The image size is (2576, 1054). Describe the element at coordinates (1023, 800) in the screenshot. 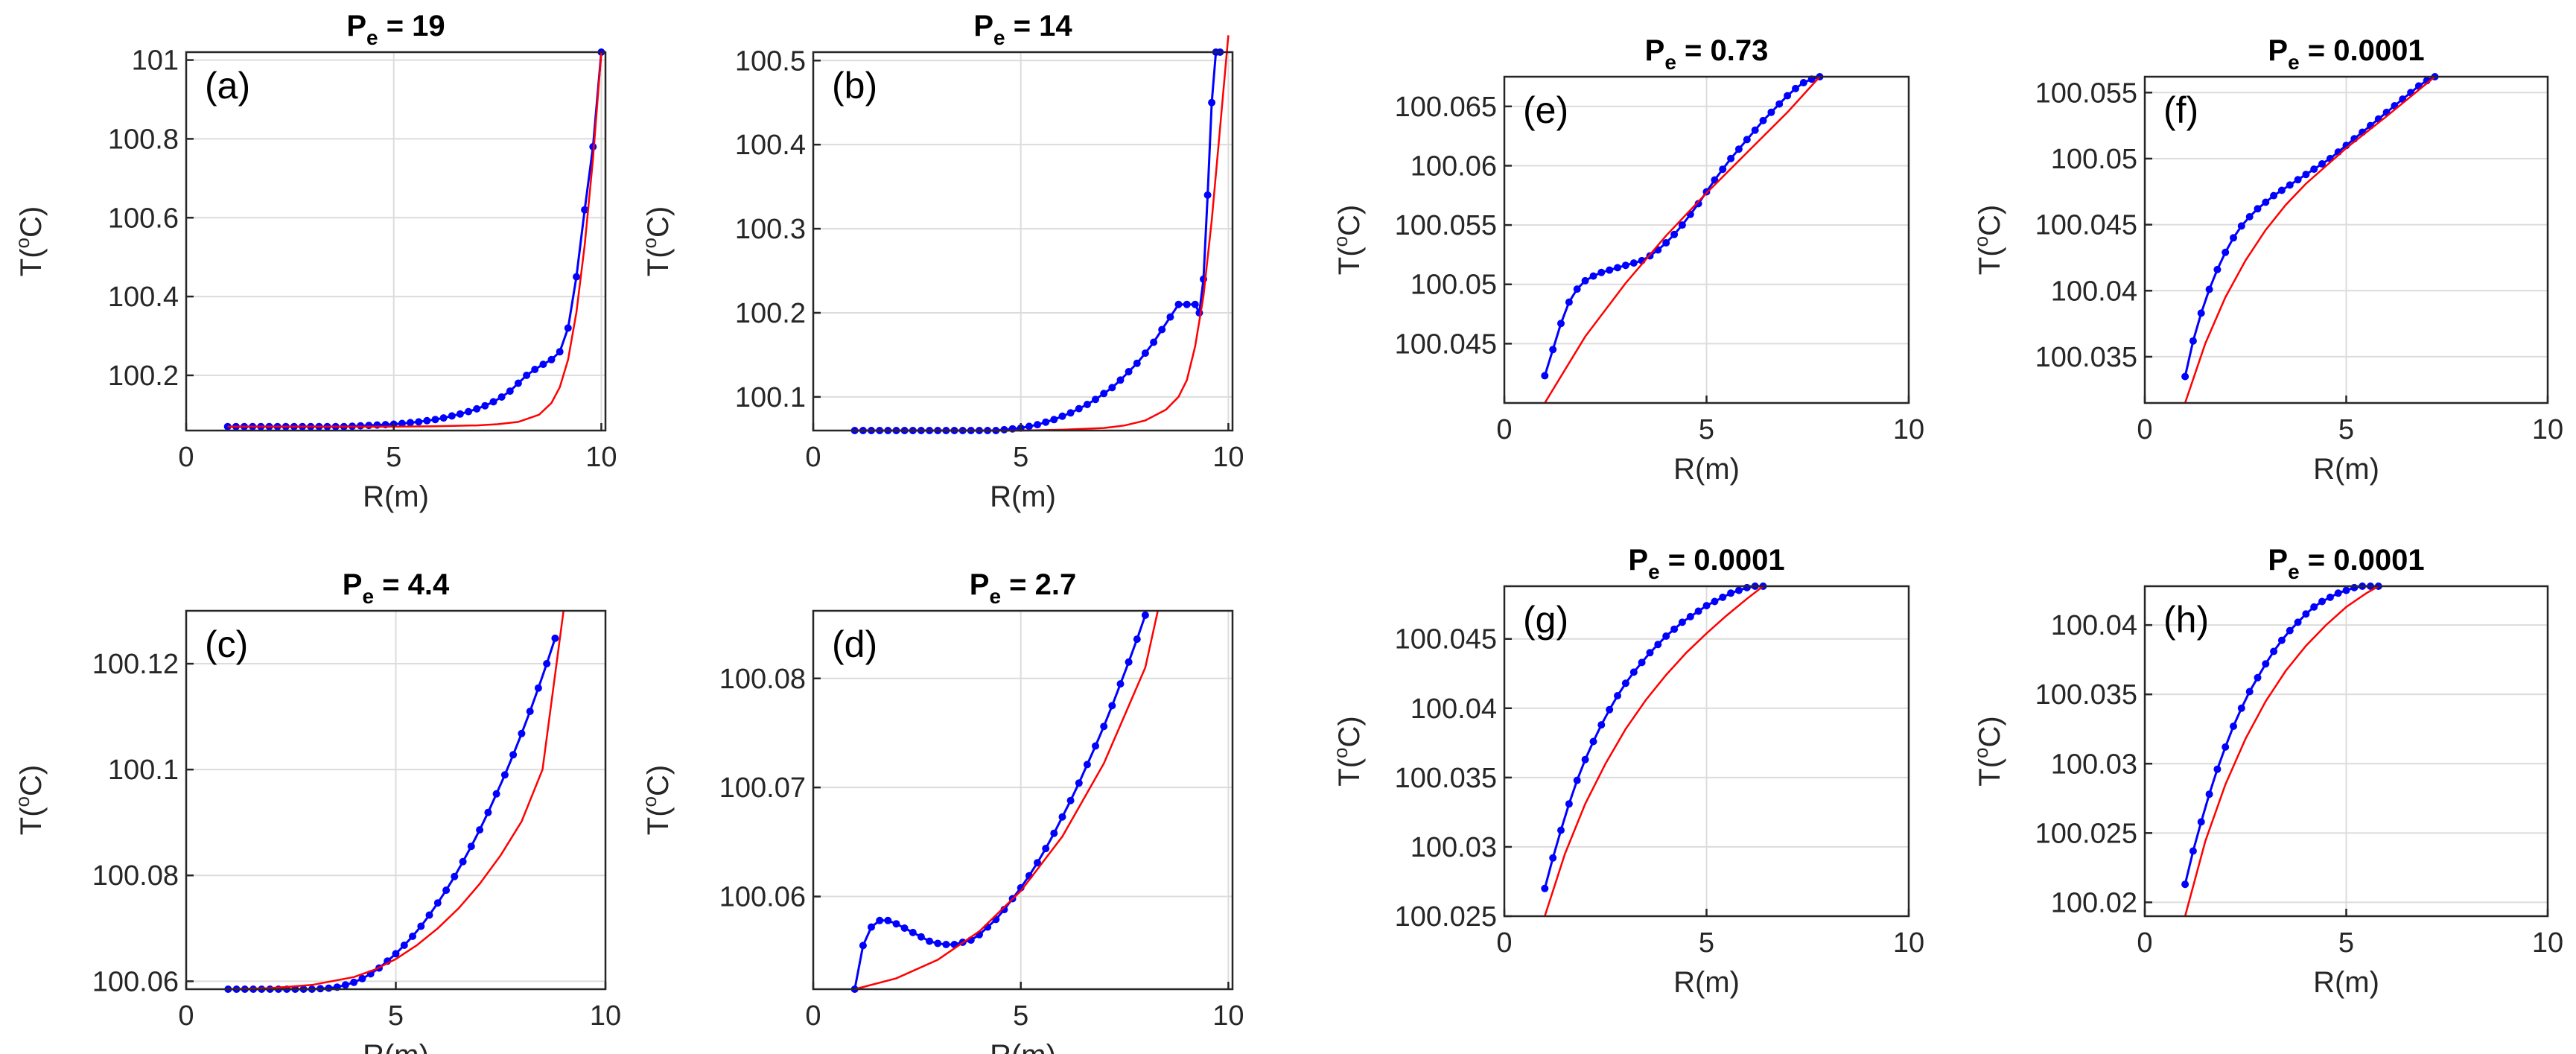

I see `plot-area` at that location.